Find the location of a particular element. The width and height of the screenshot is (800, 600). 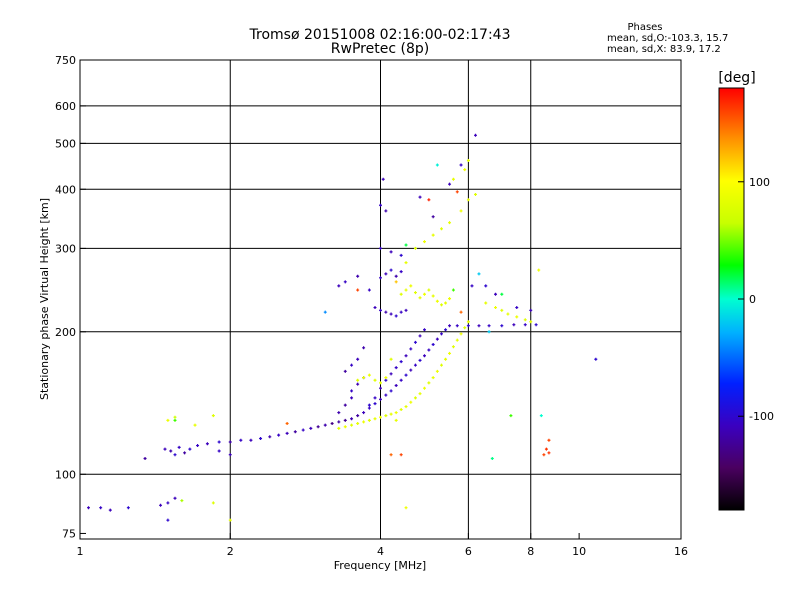

y-tick-label: 400 is located at coordinates (65, 189).